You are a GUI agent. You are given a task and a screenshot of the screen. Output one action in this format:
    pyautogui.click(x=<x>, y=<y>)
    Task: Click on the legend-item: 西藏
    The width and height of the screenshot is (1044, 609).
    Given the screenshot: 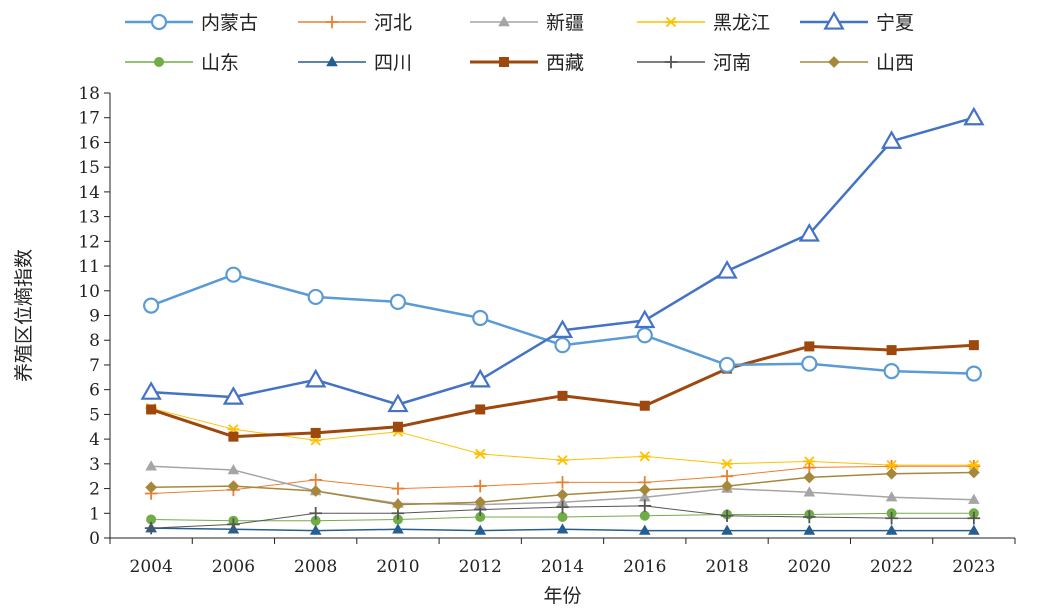 What is the action you would take?
    pyautogui.click(x=527, y=63)
    